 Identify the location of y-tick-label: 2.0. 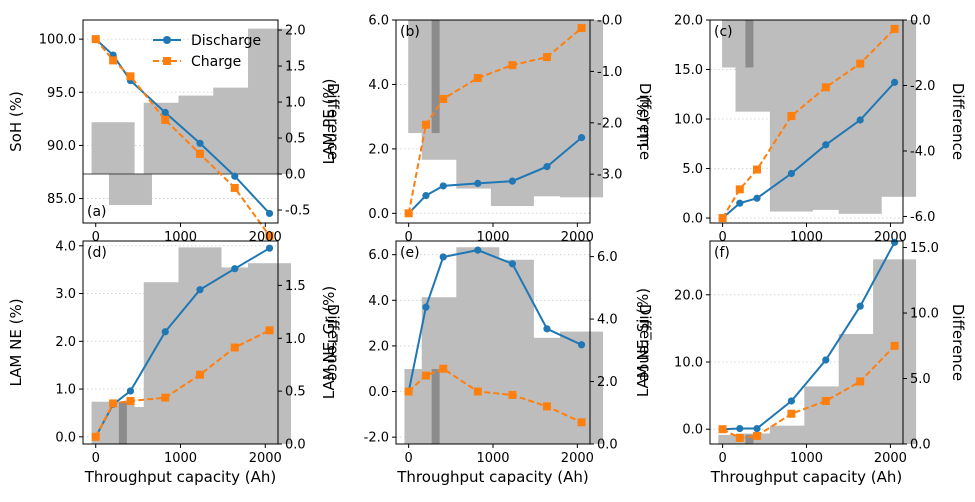
(378, 346).